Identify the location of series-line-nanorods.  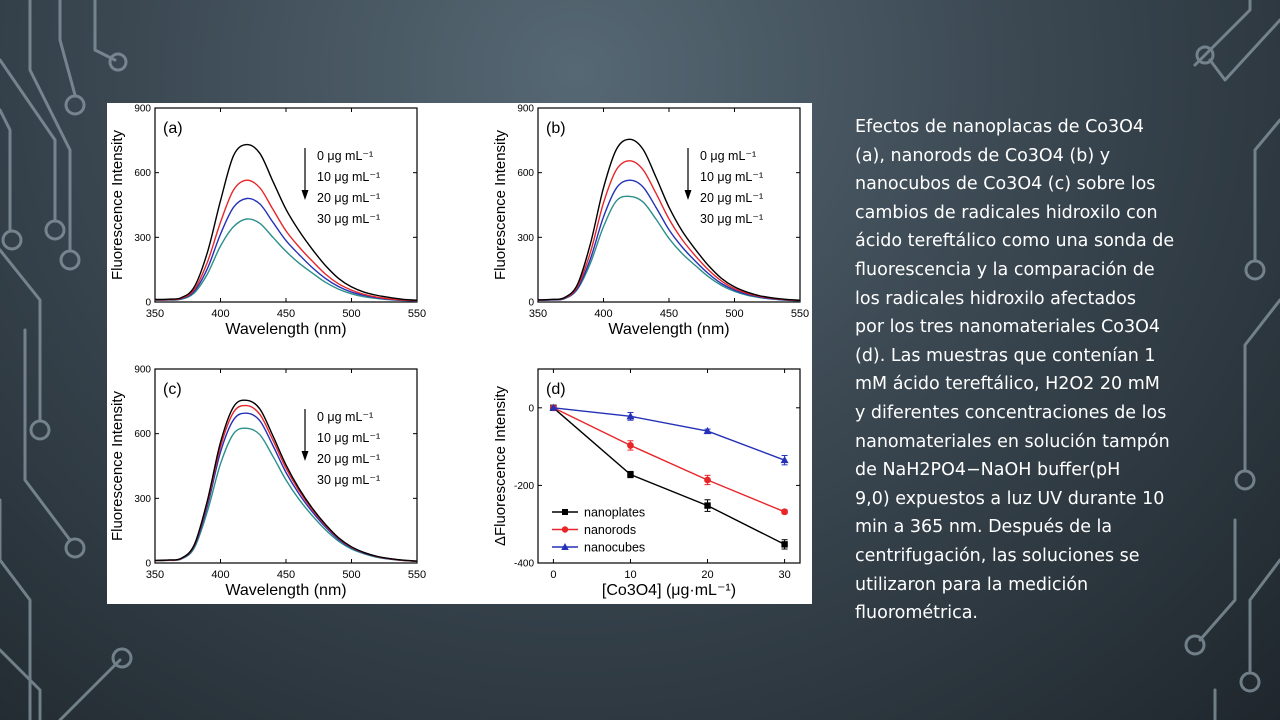
(669, 460).